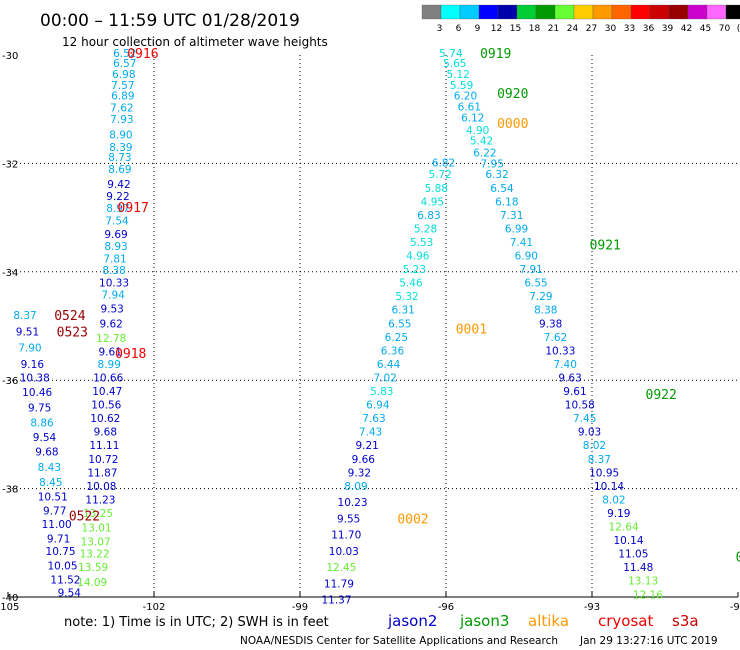  Describe the element at coordinates (108, 378) in the screenshot. I see `wave-height-value: 10.66` at that location.